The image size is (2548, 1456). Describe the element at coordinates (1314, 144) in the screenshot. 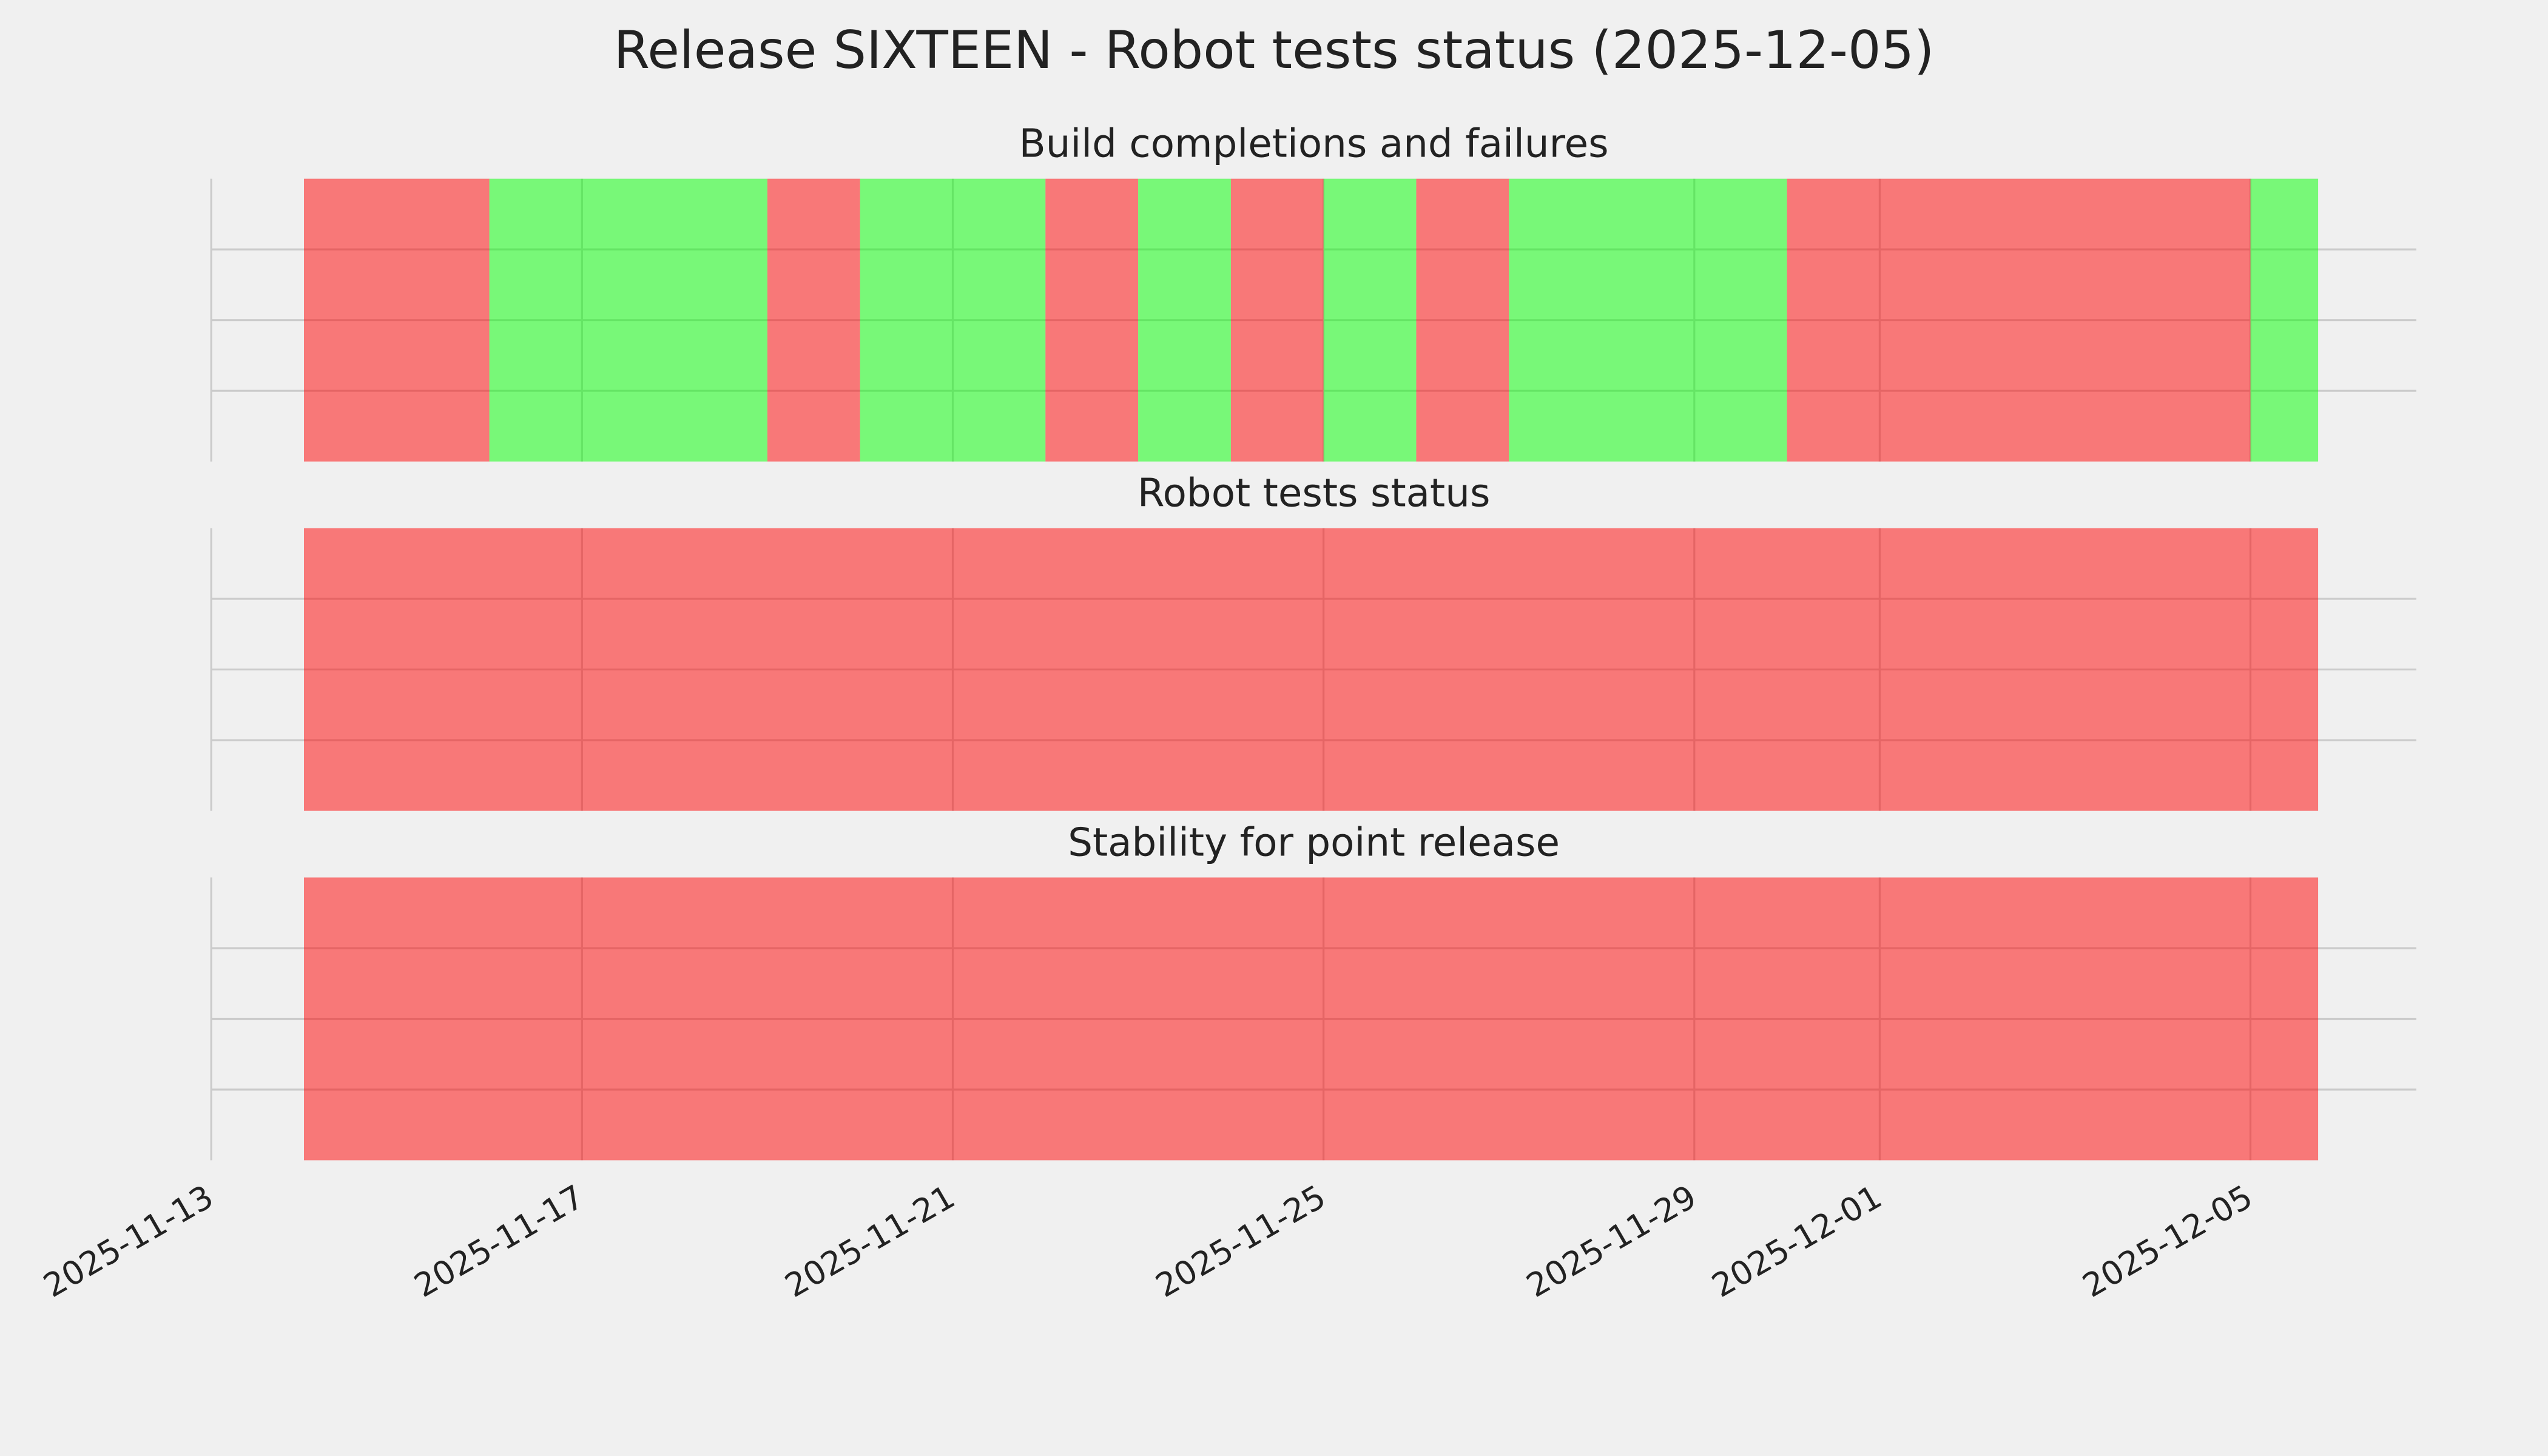

I see `subplot-title: Build completions and failures` at that location.